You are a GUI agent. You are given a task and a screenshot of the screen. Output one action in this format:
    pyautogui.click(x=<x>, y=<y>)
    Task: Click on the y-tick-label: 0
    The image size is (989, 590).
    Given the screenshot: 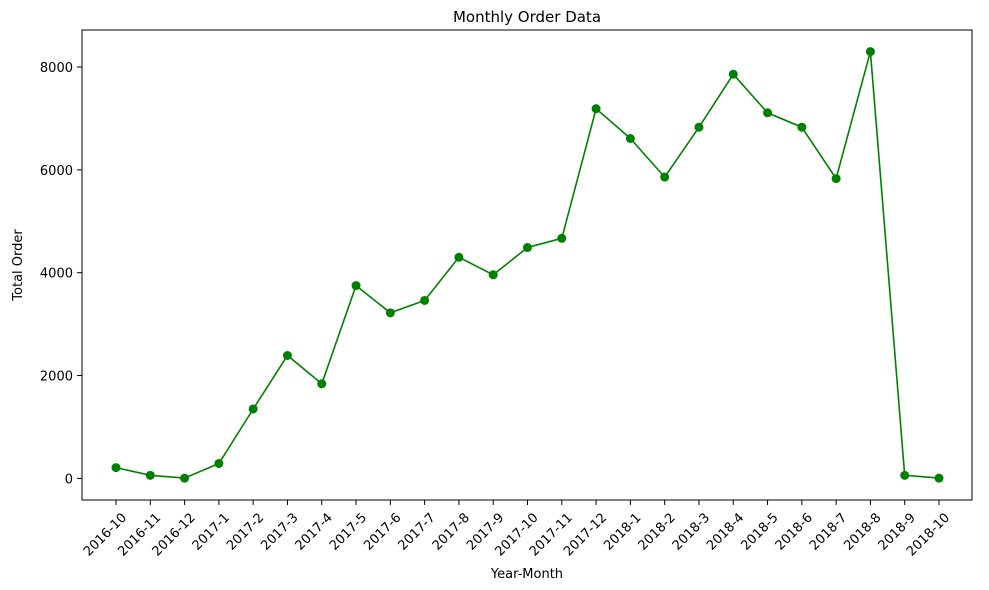 What is the action you would take?
    pyautogui.click(x=69, y=479)
    